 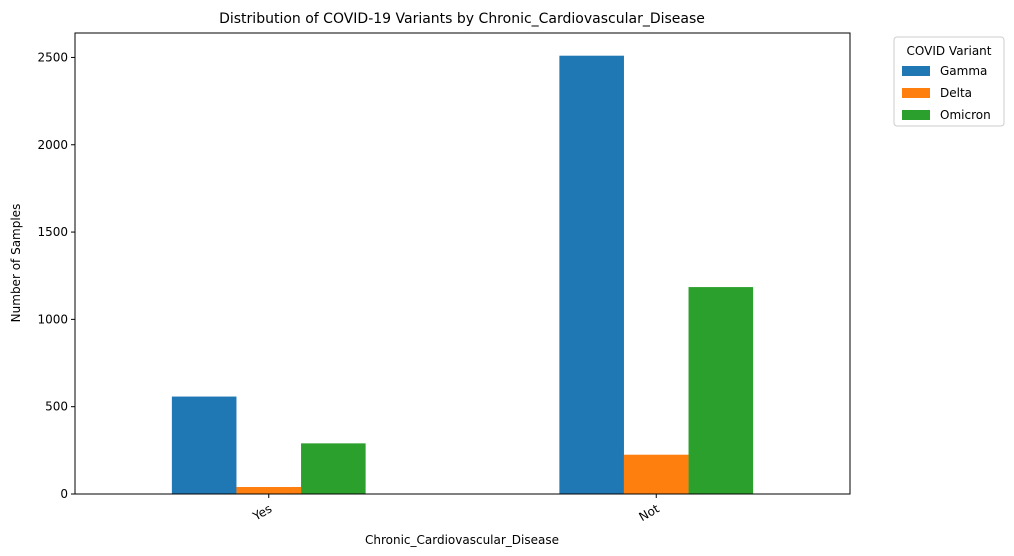 What do you see at coordinates (333, 468) in the screenshot?
I see `bar-omicron-yes` at bounding box center [333, 468].